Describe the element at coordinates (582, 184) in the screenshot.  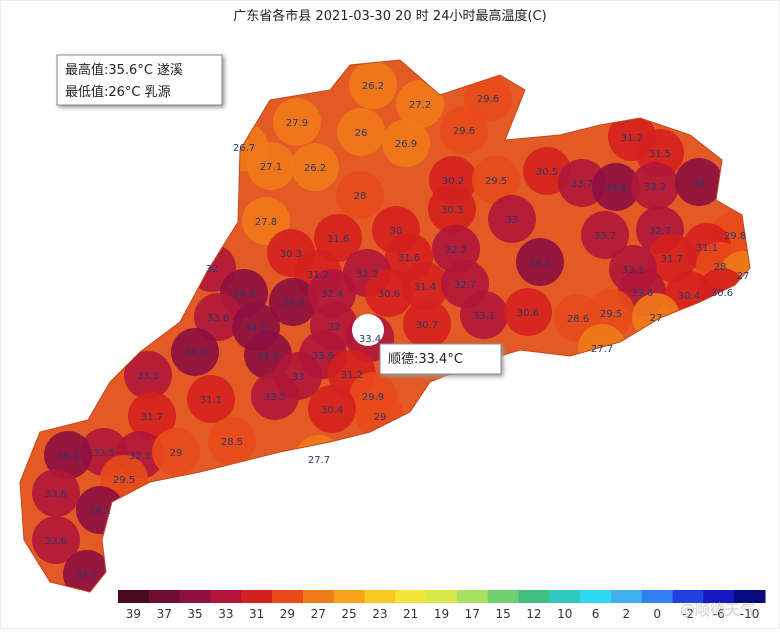
I see `county-value: 33.7` at that location.